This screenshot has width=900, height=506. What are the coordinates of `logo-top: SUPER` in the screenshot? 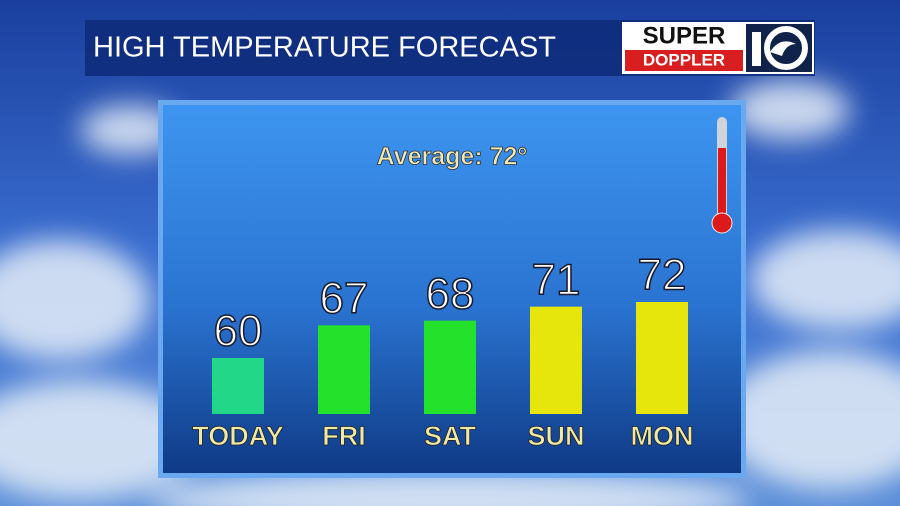 It's located at (684, 35).